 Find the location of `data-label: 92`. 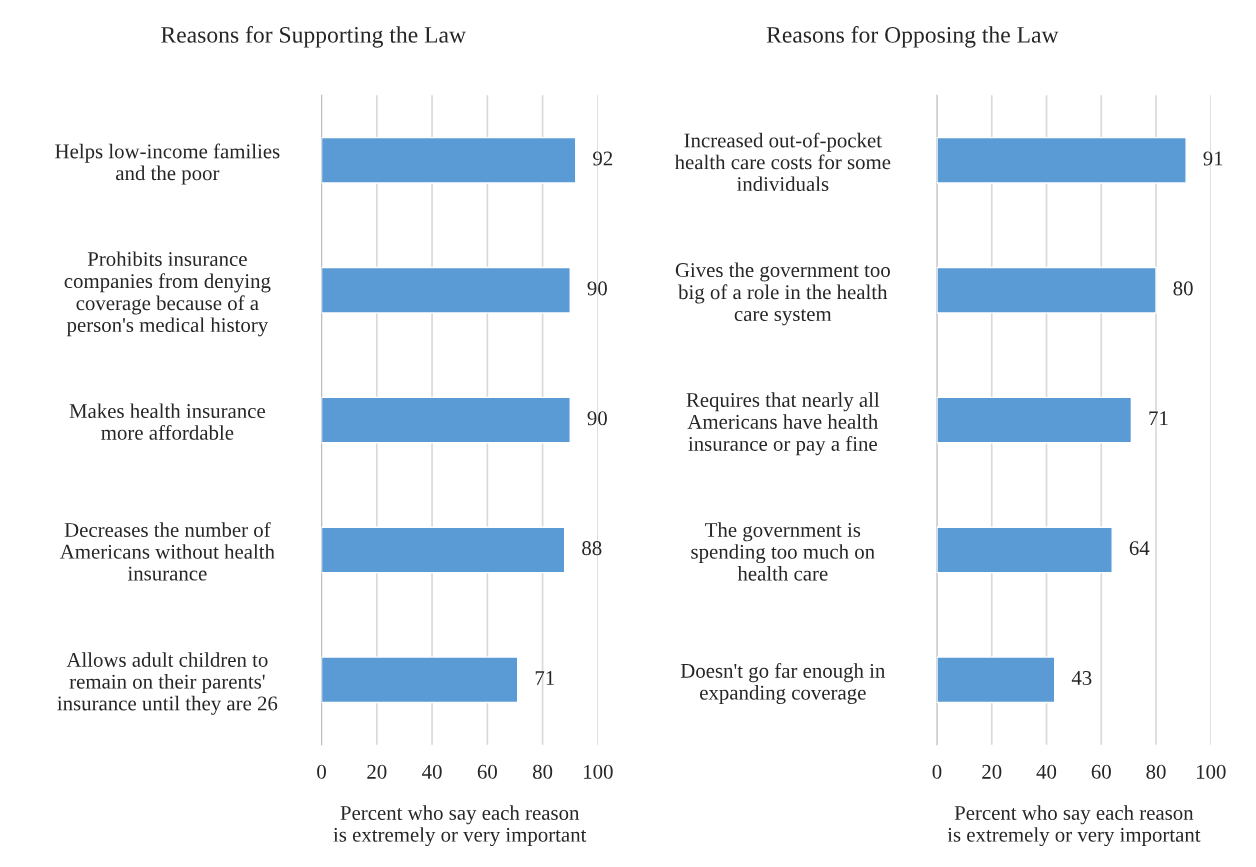

data-label: 92 is located at coordinates (603, 158).